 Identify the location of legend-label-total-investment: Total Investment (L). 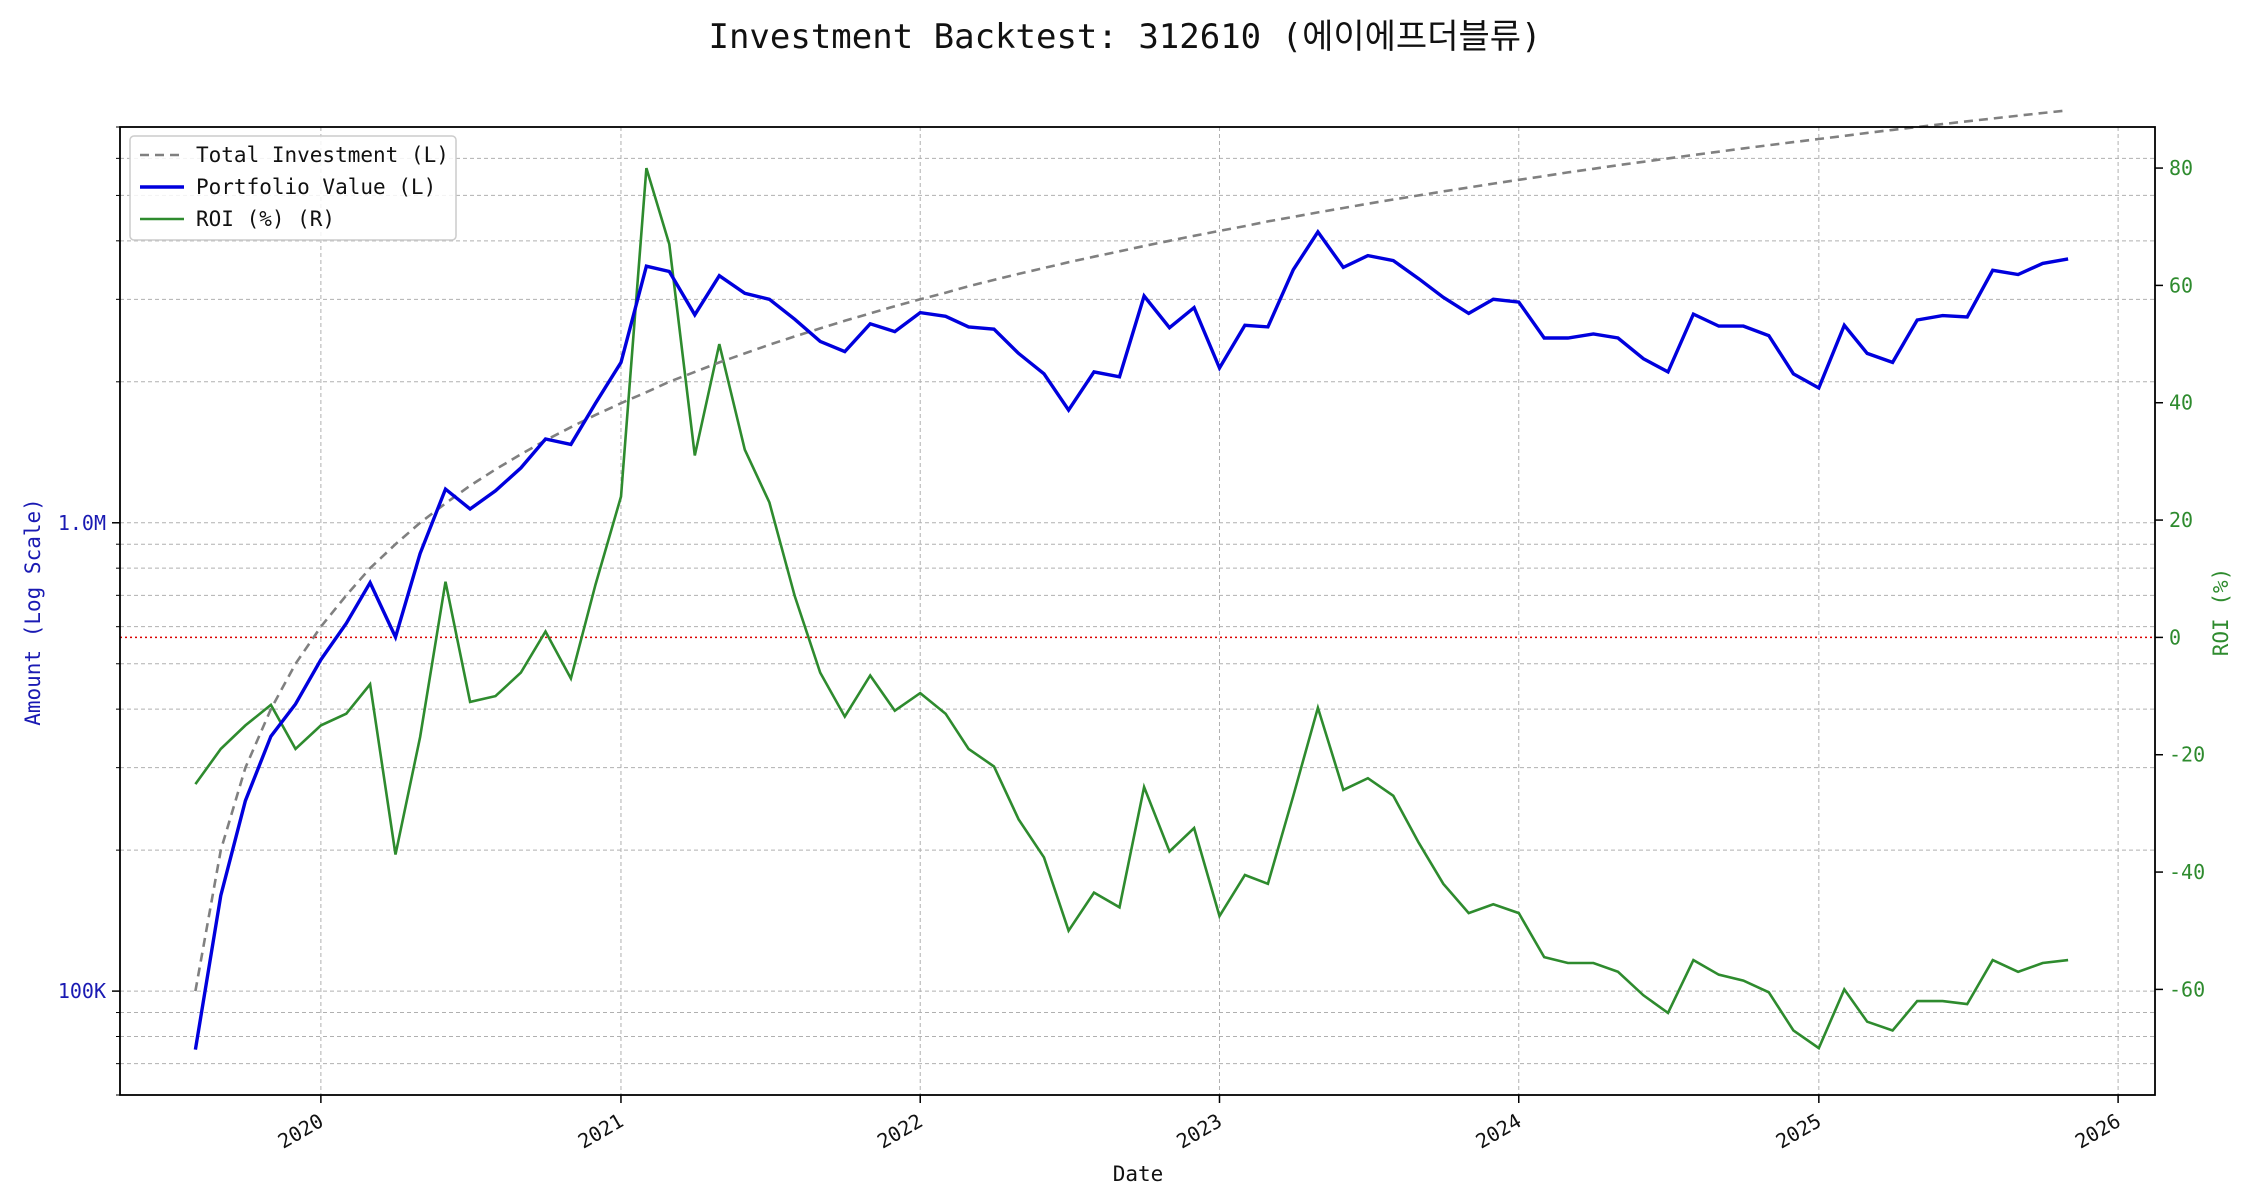
(322, 155).